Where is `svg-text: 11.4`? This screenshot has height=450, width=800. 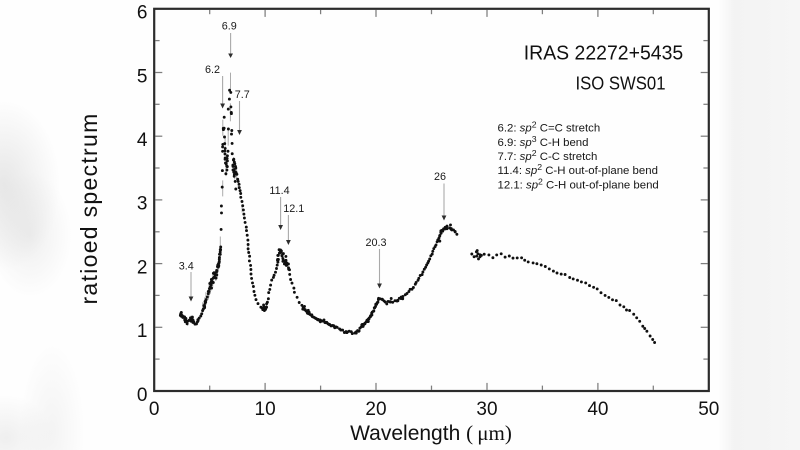 svg-text: 11.4 is located at coordinates (279, 191).